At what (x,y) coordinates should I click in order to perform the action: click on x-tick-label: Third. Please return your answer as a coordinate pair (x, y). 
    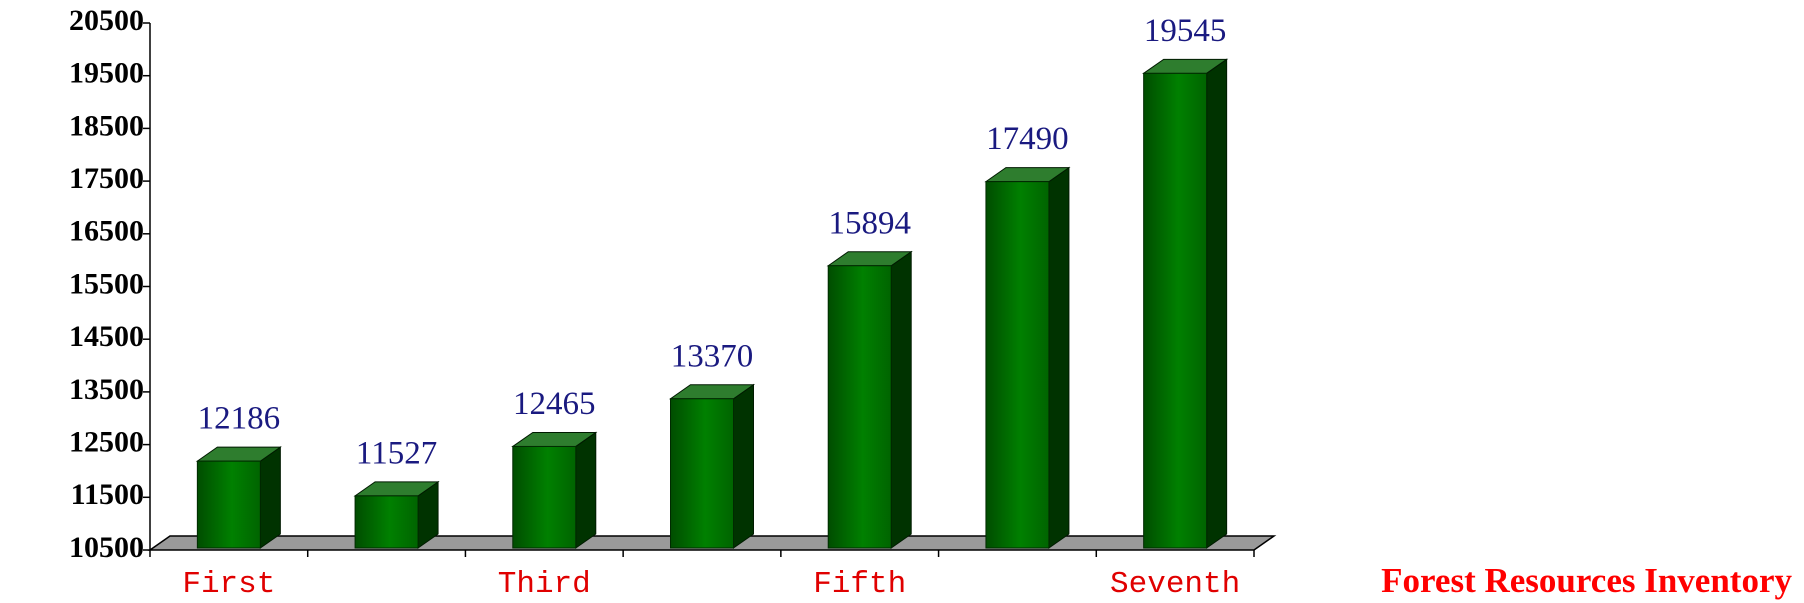
    Looking at the image, I should click on (544, 584).